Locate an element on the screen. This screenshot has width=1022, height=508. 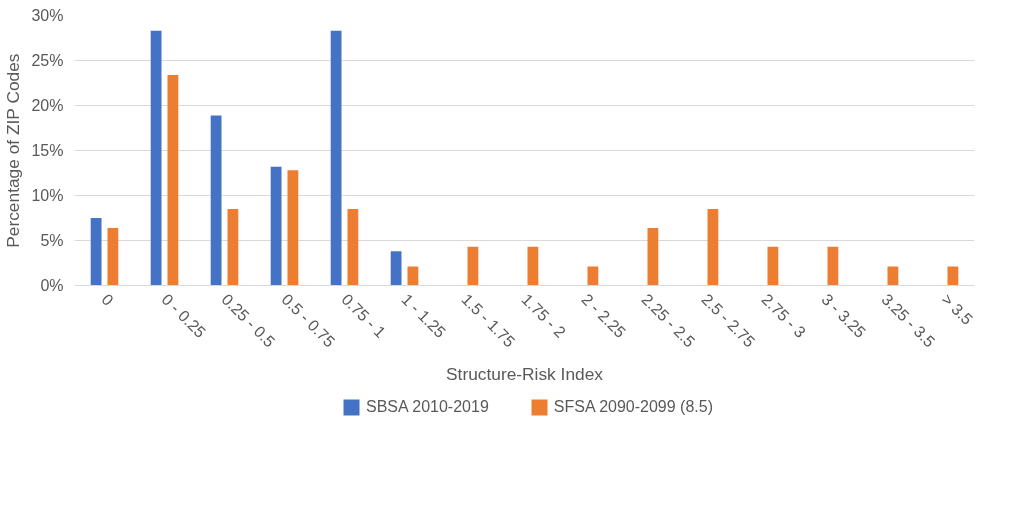
y-tick-label: 25% is located at coordinates (47, 60).